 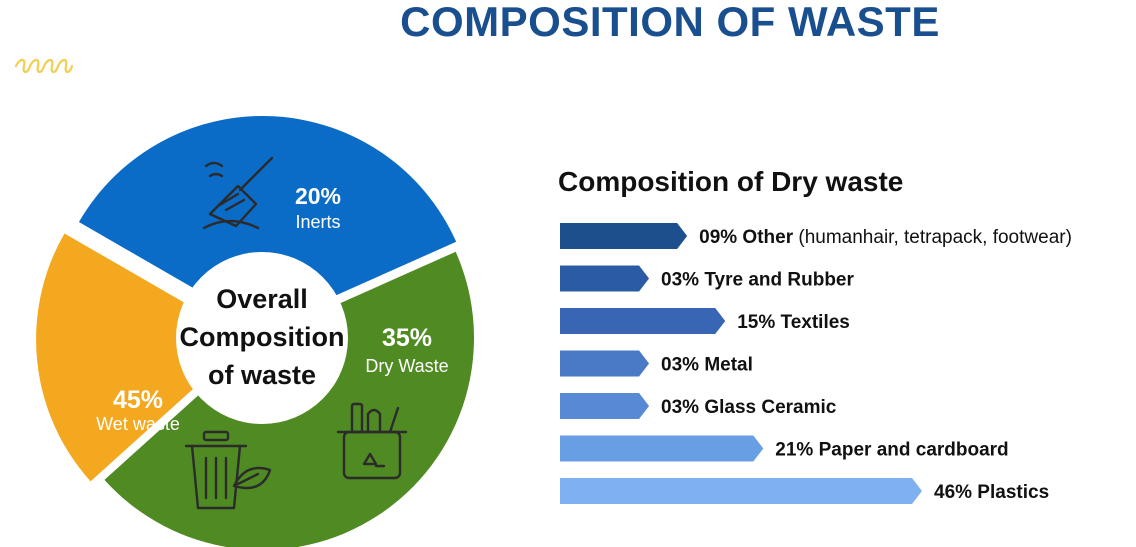 I want to click on bar-label-textiles: 15% Textiles, so click(x=793, y=322).